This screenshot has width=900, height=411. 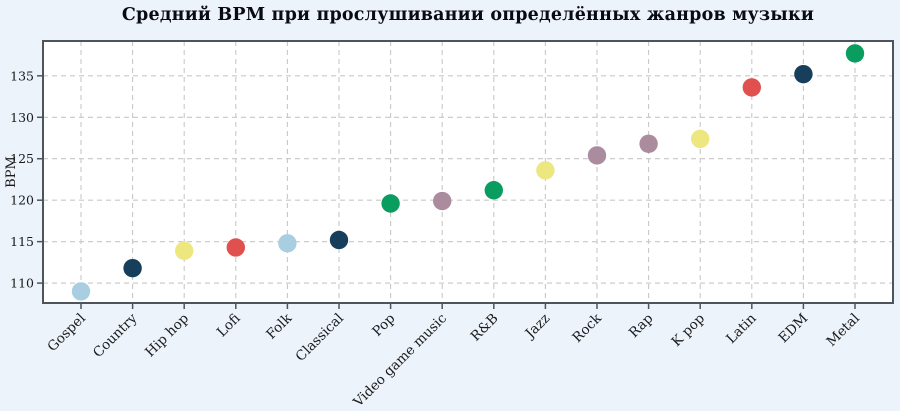 What do you see at coordinates (11, 172) in the screenshot?
I see `y-axis-label: BPM` at bounding box center [11, 172].